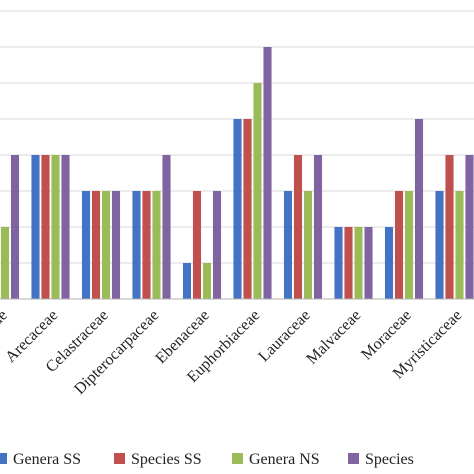 The height and width of the screenshot is (474, 474). I want to click on legend-label: Genera SS, so click(47, 459).